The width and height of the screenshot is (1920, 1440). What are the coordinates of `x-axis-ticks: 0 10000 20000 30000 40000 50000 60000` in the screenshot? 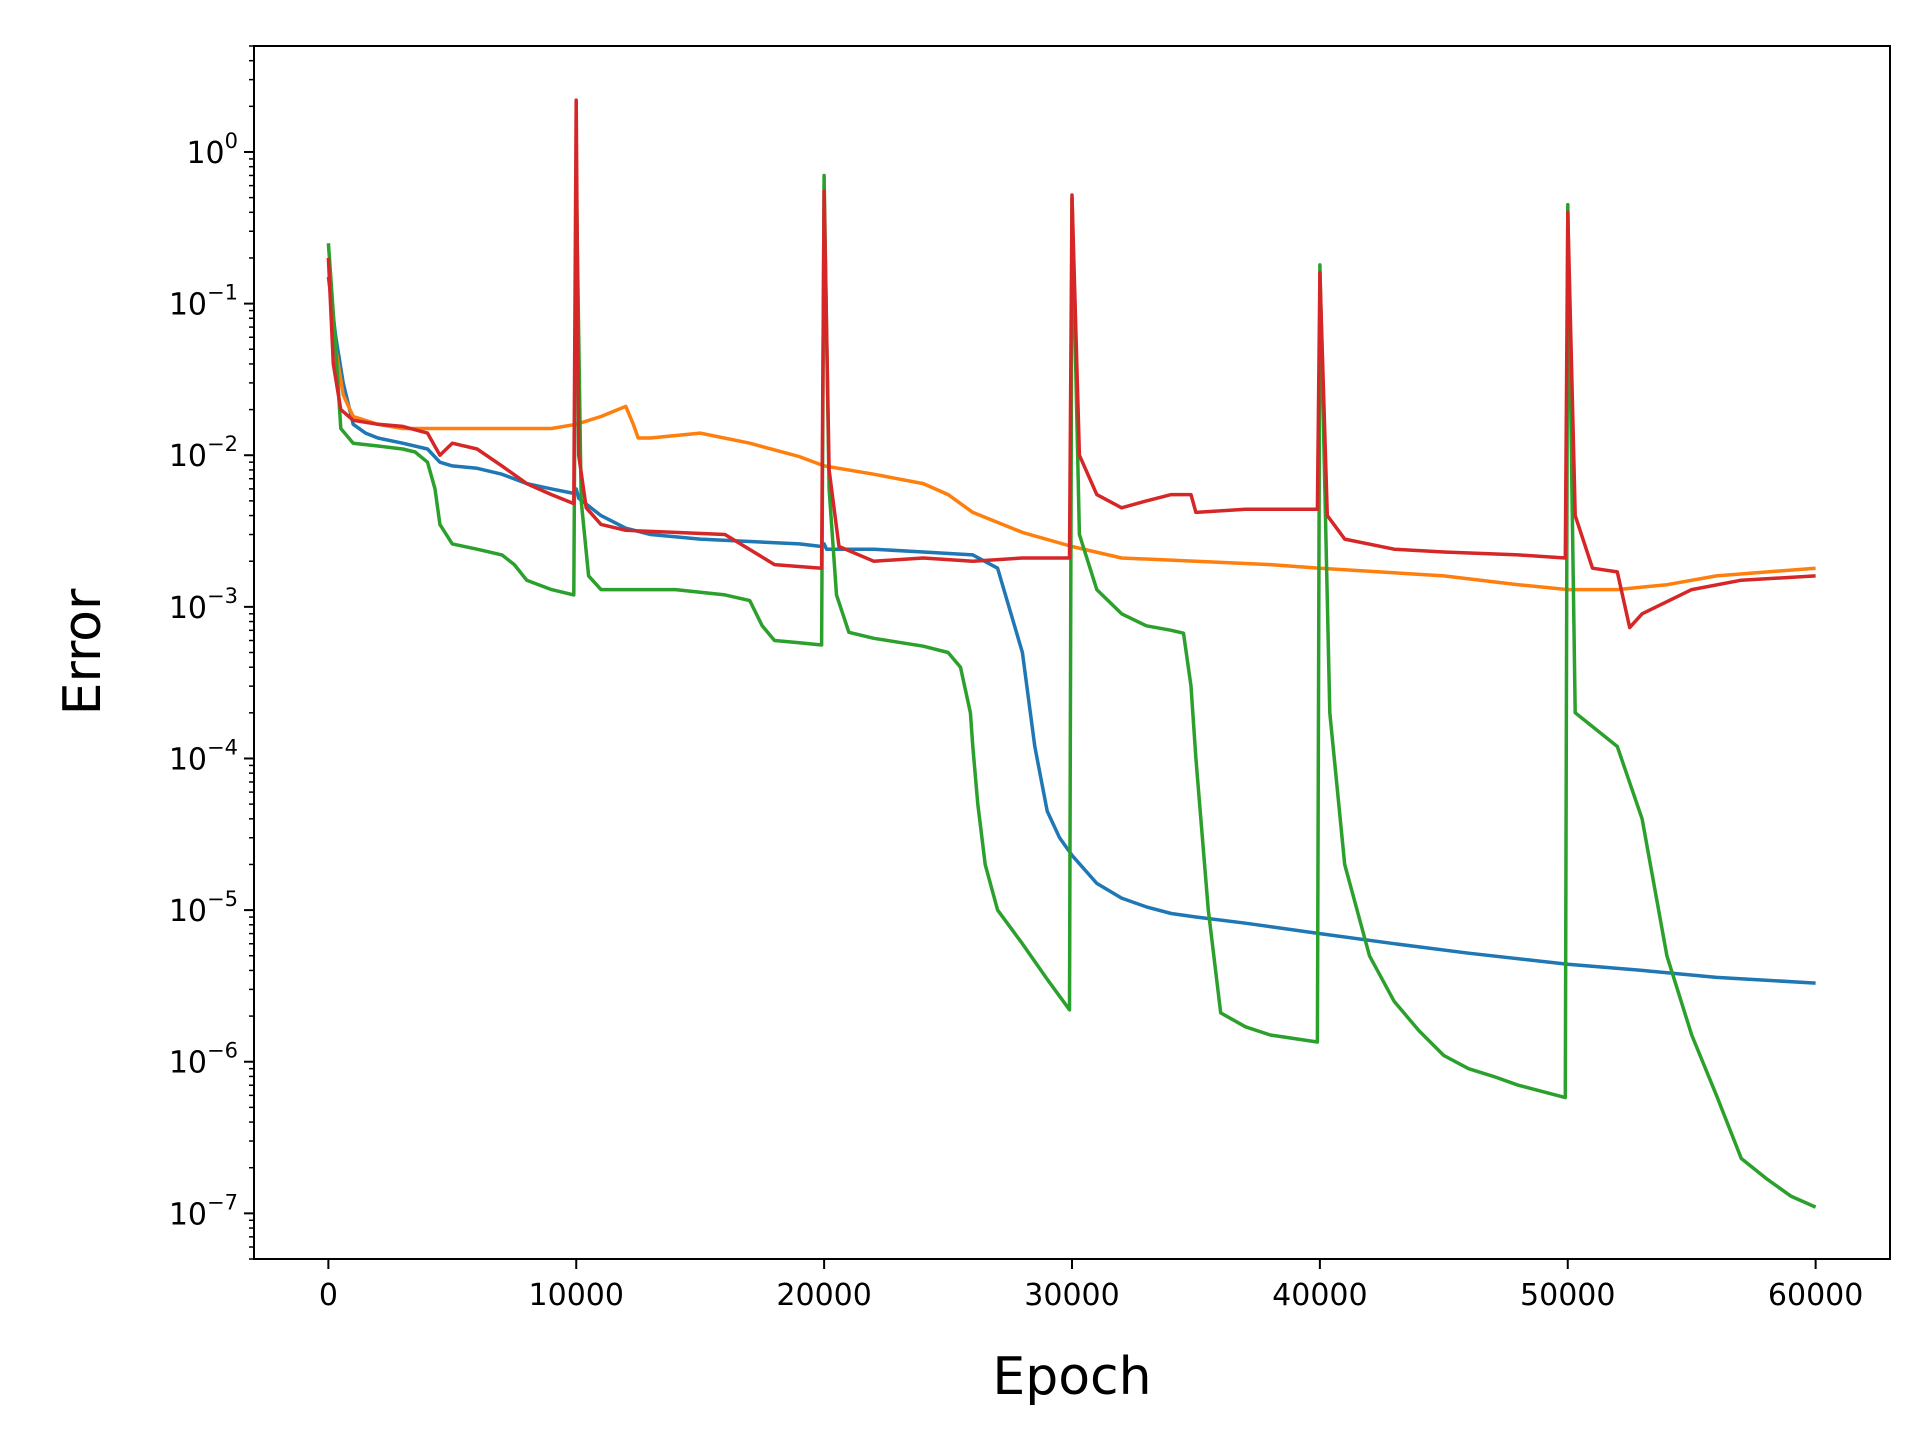 It's located at (1091, 1286).